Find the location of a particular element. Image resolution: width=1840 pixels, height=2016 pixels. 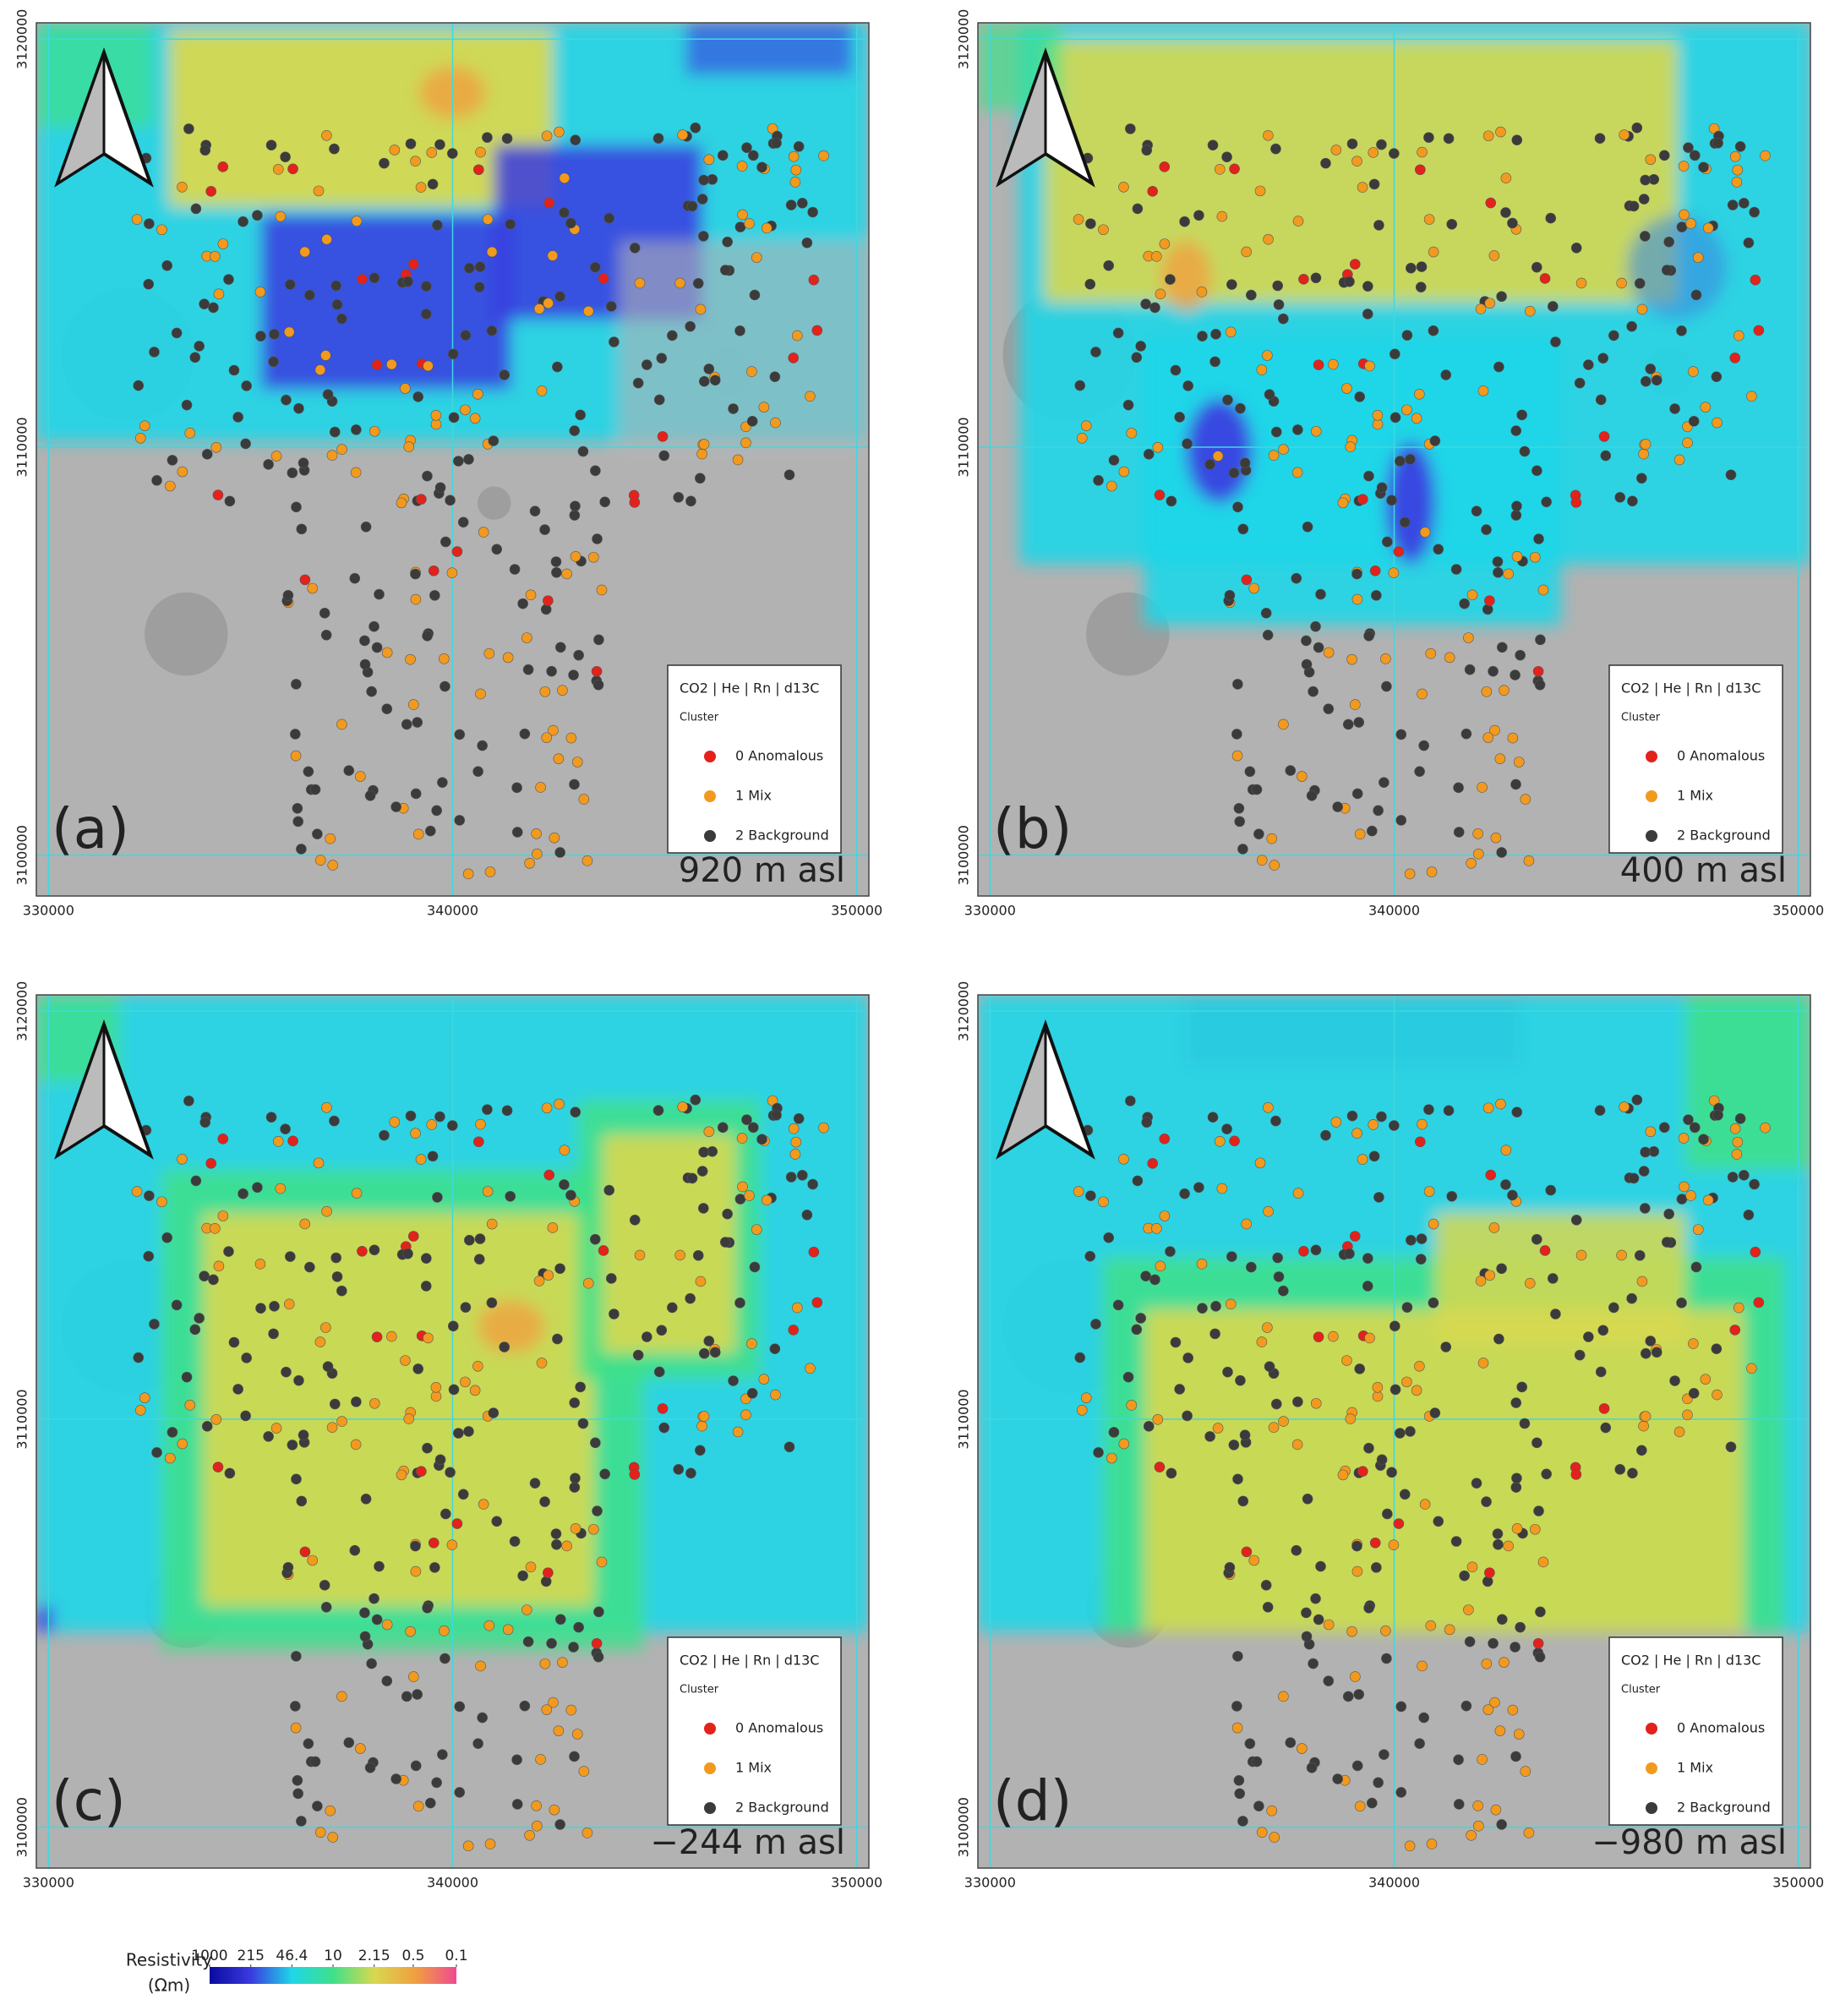

legend-label: 0 Anomalous is located at coordinates (779, 1728).